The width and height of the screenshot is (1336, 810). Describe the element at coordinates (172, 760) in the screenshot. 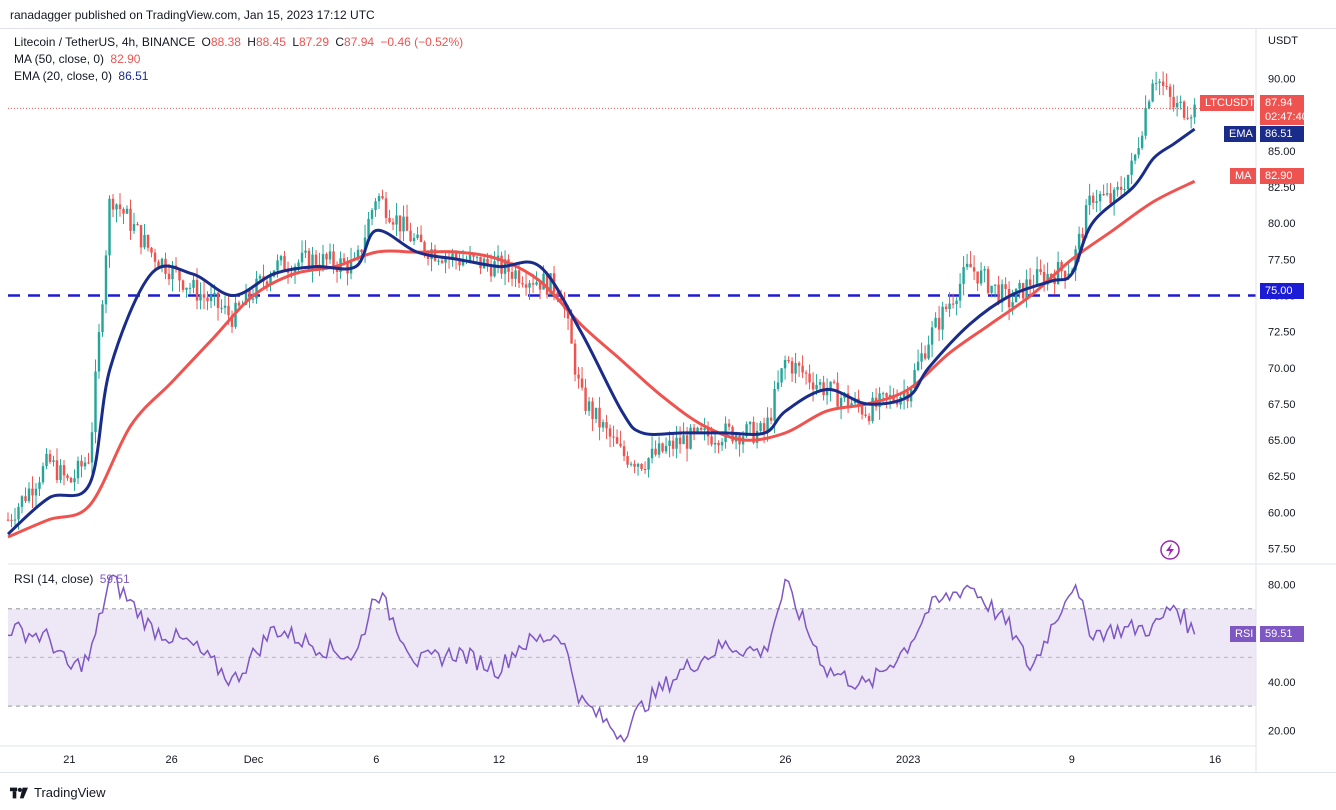

I see `time-tick-label: 26` at that location.